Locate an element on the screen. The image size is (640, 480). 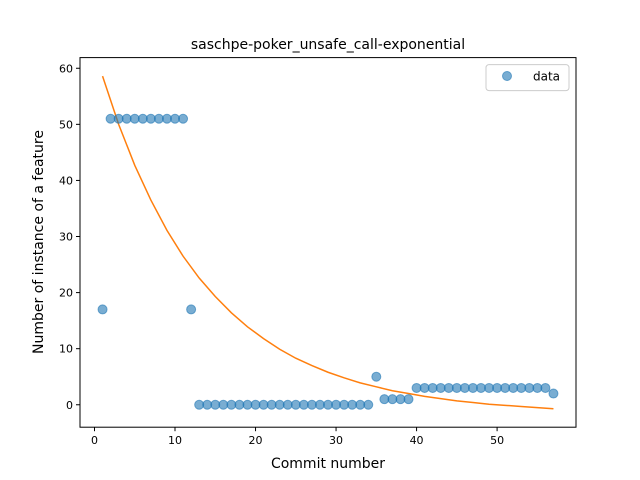
x-tick-label: 0 is located at coordinates (94, 440).